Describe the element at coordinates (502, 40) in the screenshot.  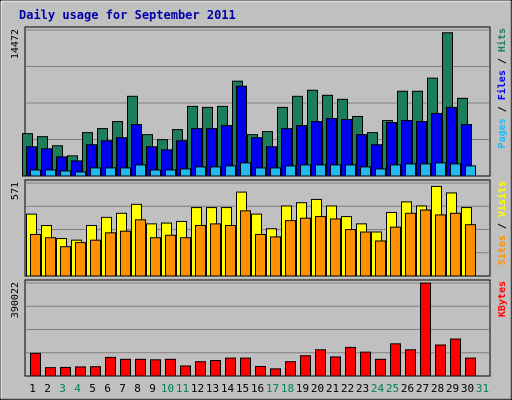
I see `legend-item-hits: Hits` at that location.